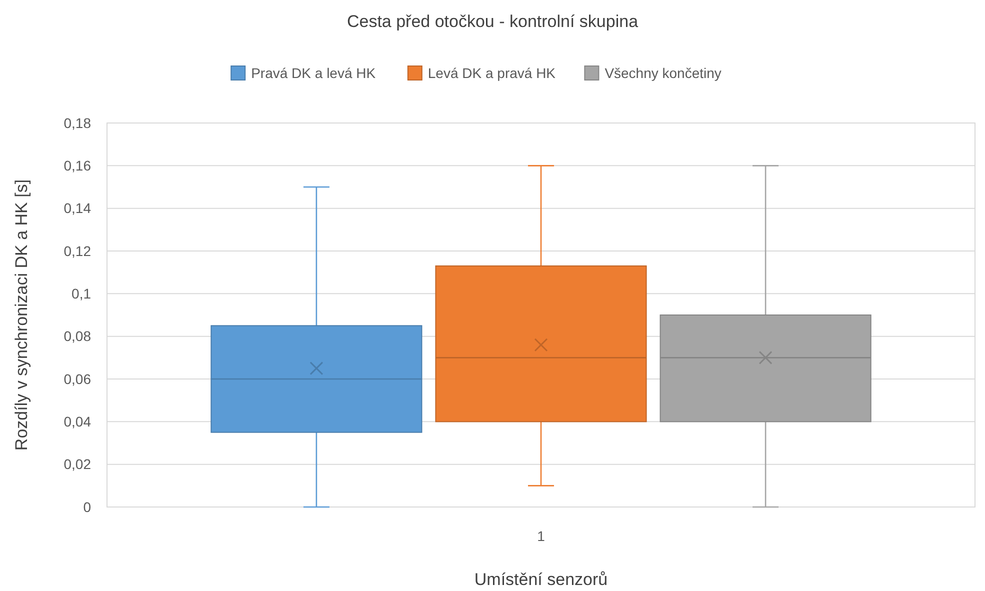  I want to click on y-tick-label: 0,14, so click(78, 208).